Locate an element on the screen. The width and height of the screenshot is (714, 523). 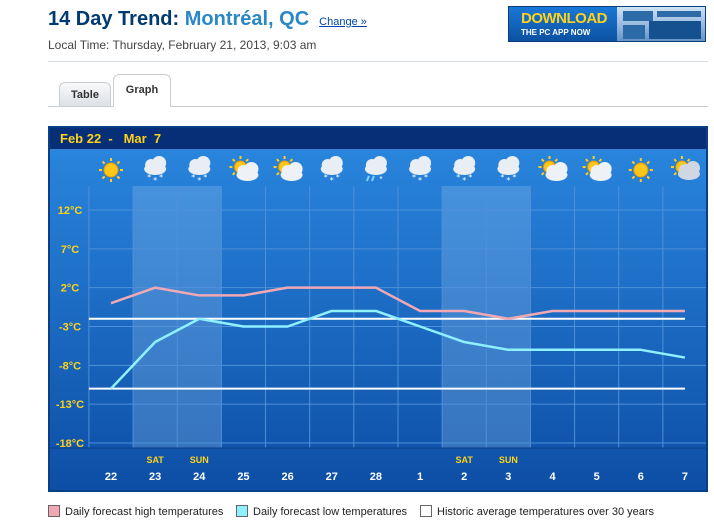
page-title: 14 Day Trend: Montréal, QC Change » is located at coordinates (207, 19).